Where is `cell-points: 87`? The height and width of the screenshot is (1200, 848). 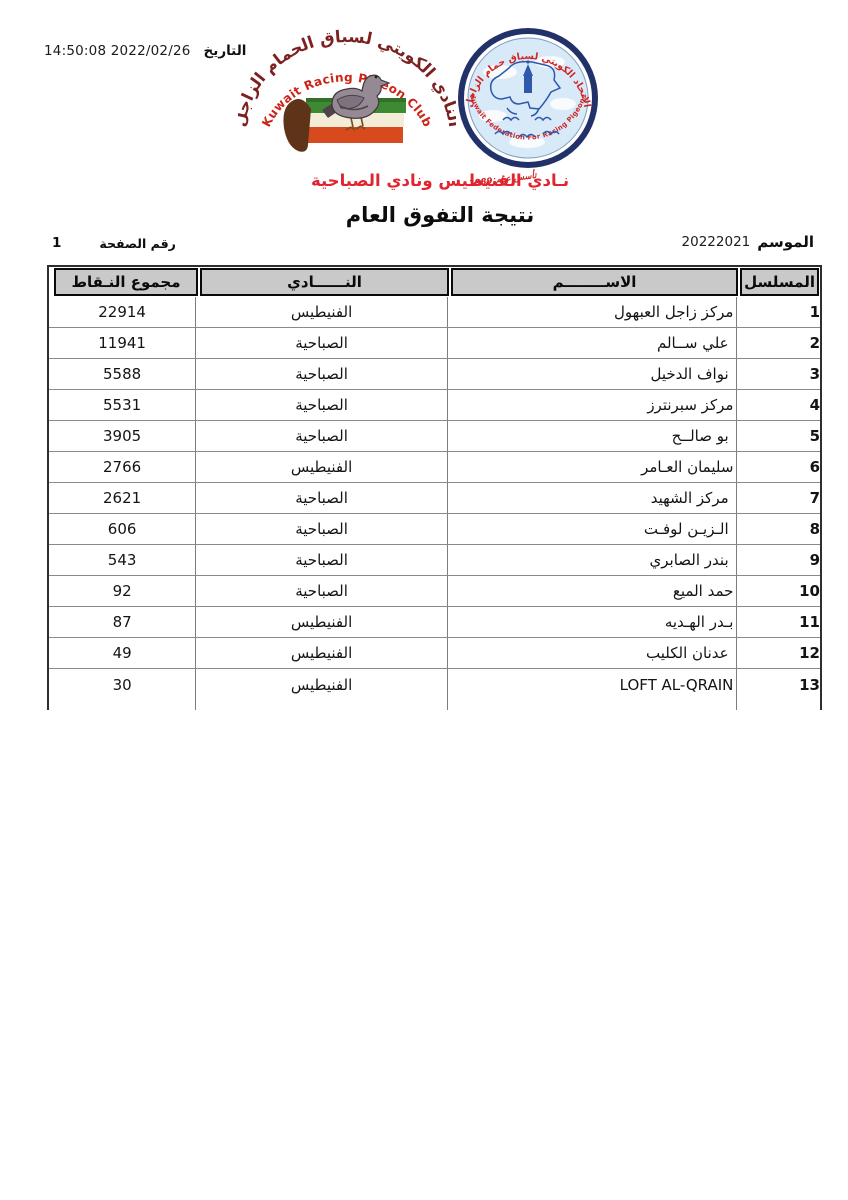
cell-points: 87 is located at coordinates (123, 622).